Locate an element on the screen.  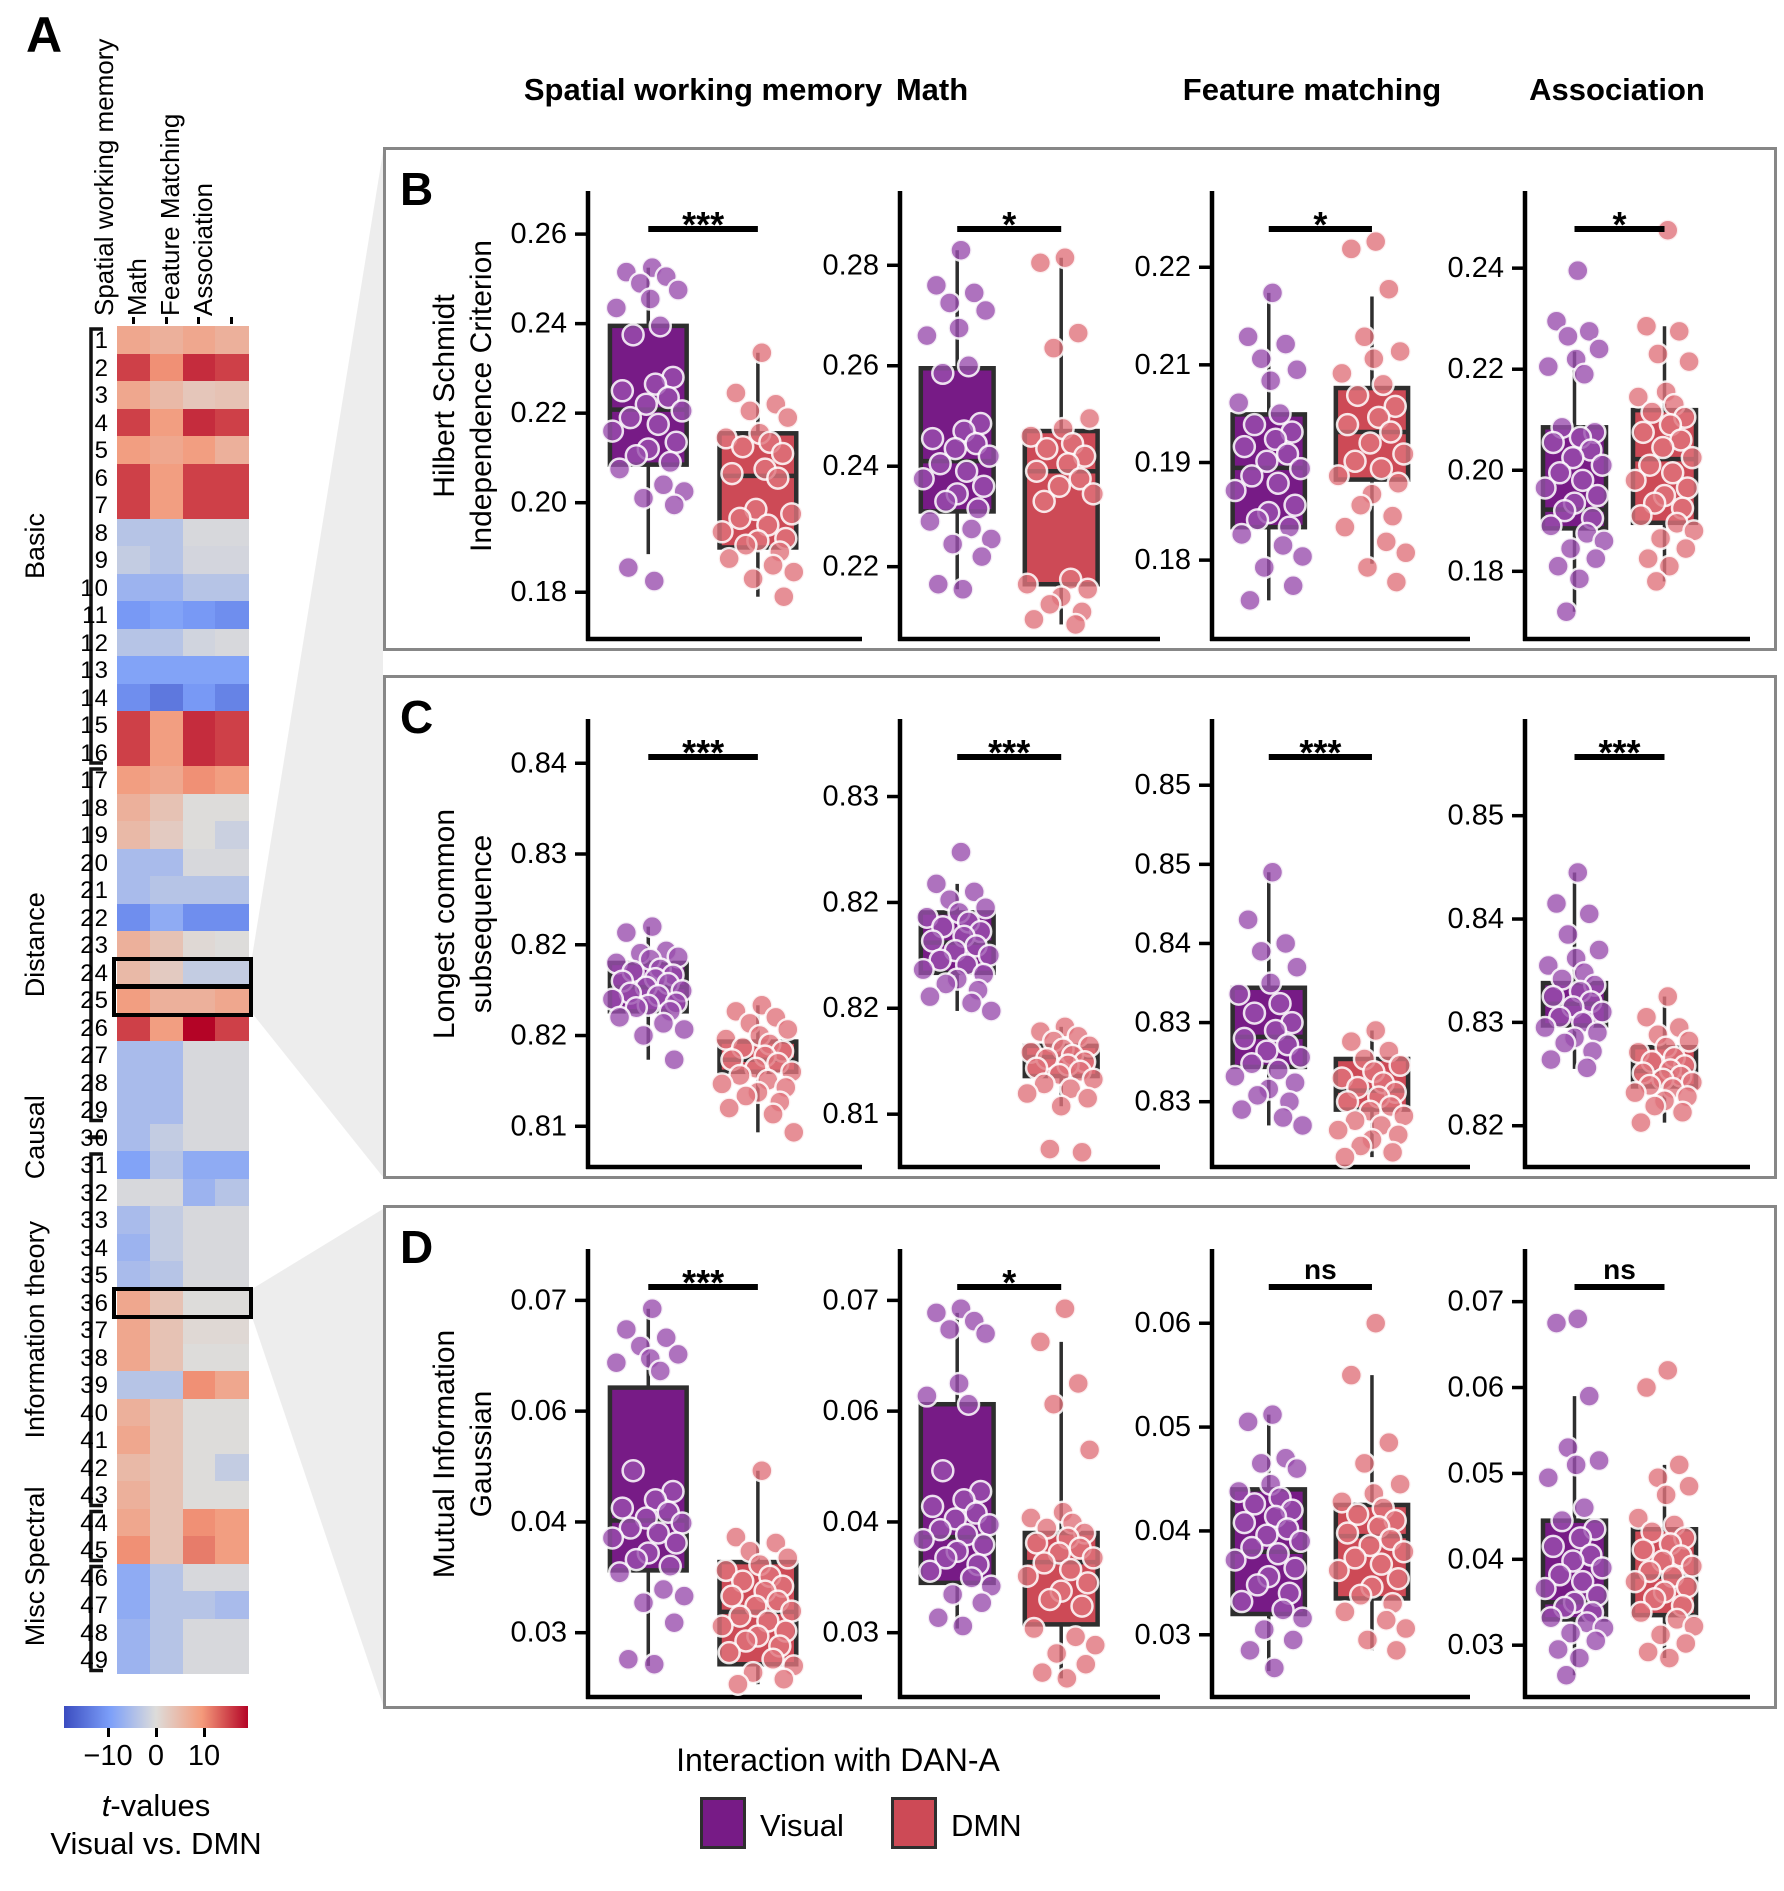
colorbar-tick is located at coordinates (204, 1732).